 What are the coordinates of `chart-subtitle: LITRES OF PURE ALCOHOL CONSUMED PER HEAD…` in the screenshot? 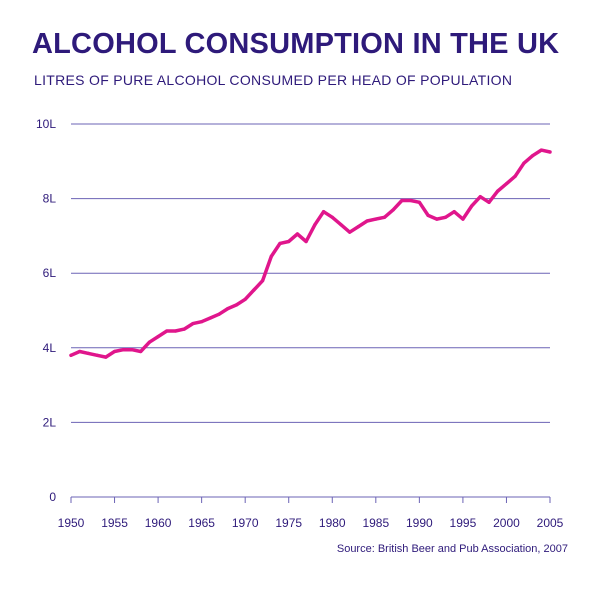 It's located at (273, 80).